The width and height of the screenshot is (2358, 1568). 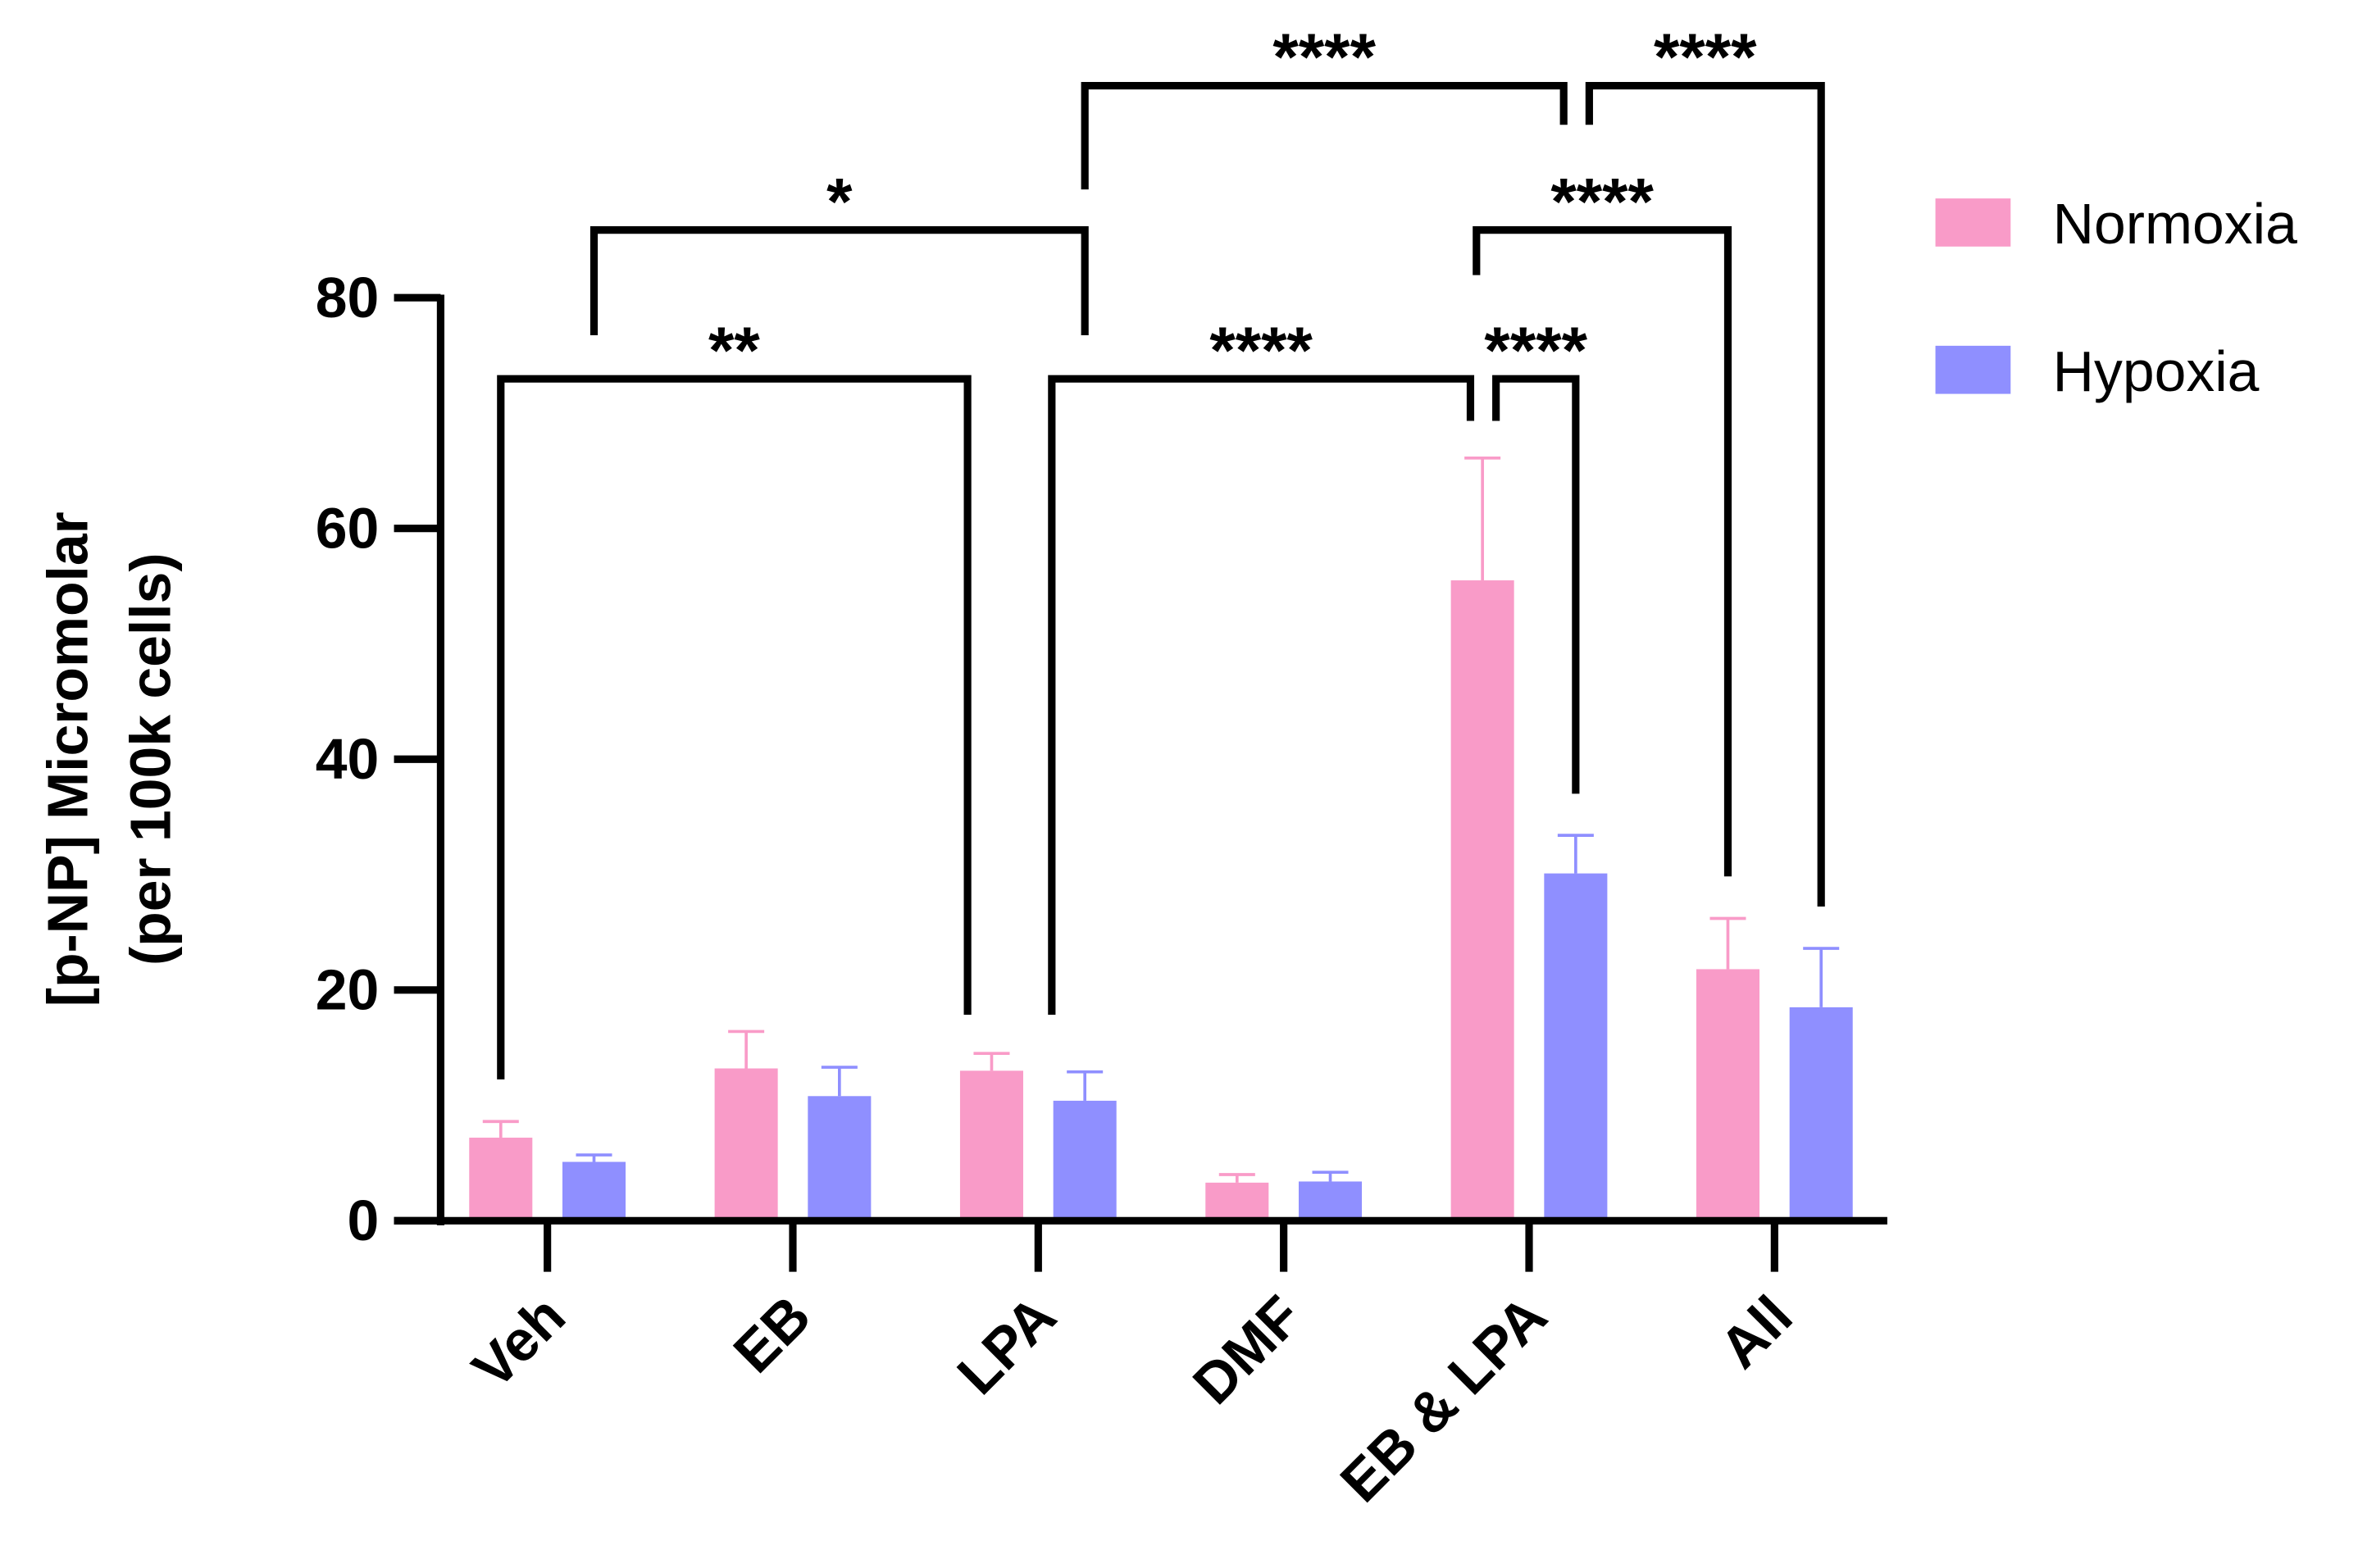 What do you see at coordinates (2175, 224) in the screenshot?
I see `legend-label-normoxia: Normoxia` at bounding box center [2175, 224].